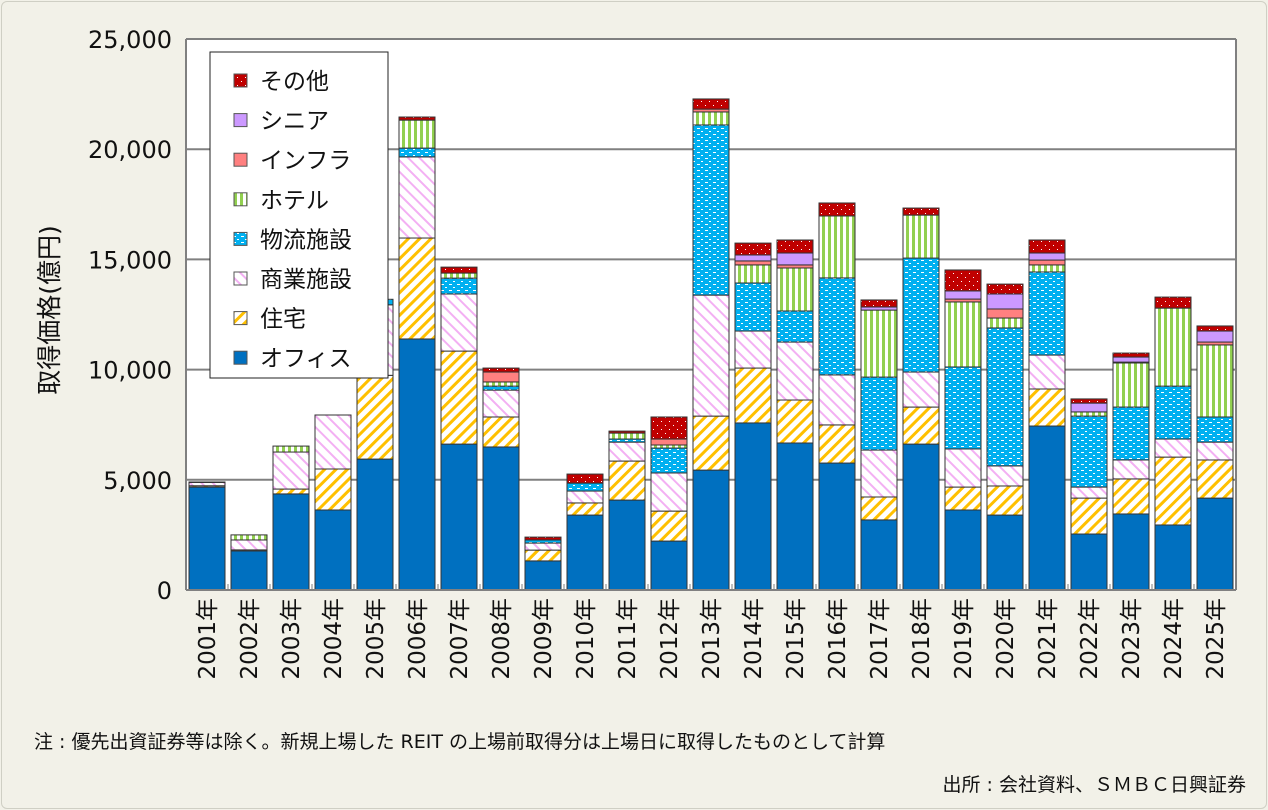 This screenshot has width=1268, height=810. I want to click on bar-segment-住宅-2007年, so click(459, 397).